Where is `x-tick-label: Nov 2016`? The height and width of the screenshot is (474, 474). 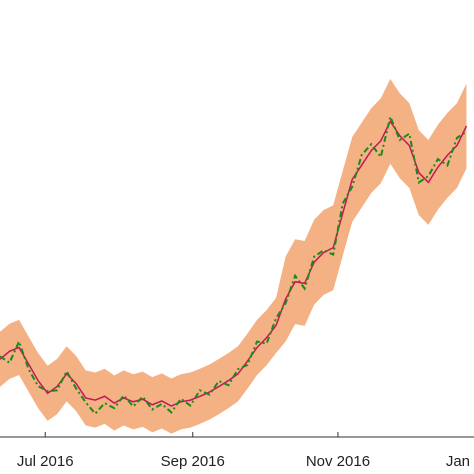 x-tick-label: Nov 2016 is located at coordinates (338, 461).